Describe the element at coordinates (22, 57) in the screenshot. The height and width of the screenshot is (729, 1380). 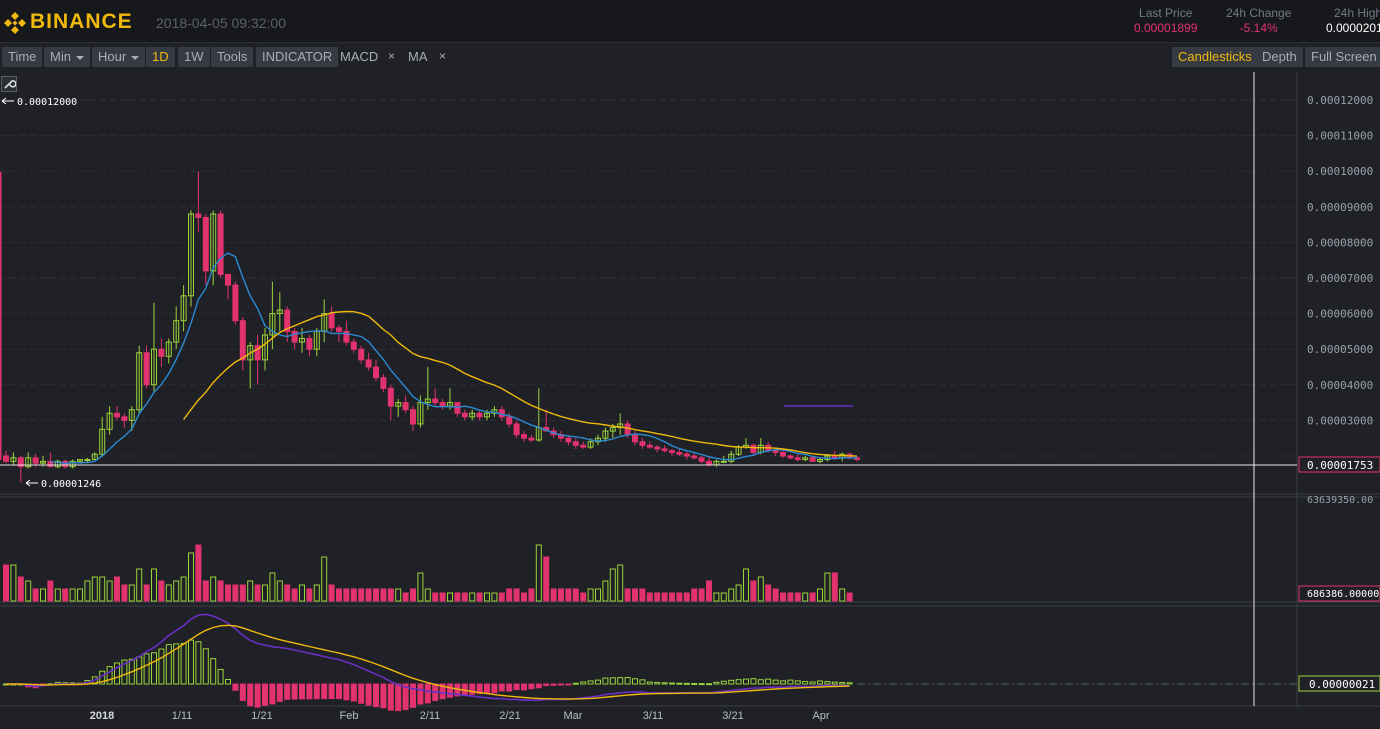
I see `time-button: Time` at that location.